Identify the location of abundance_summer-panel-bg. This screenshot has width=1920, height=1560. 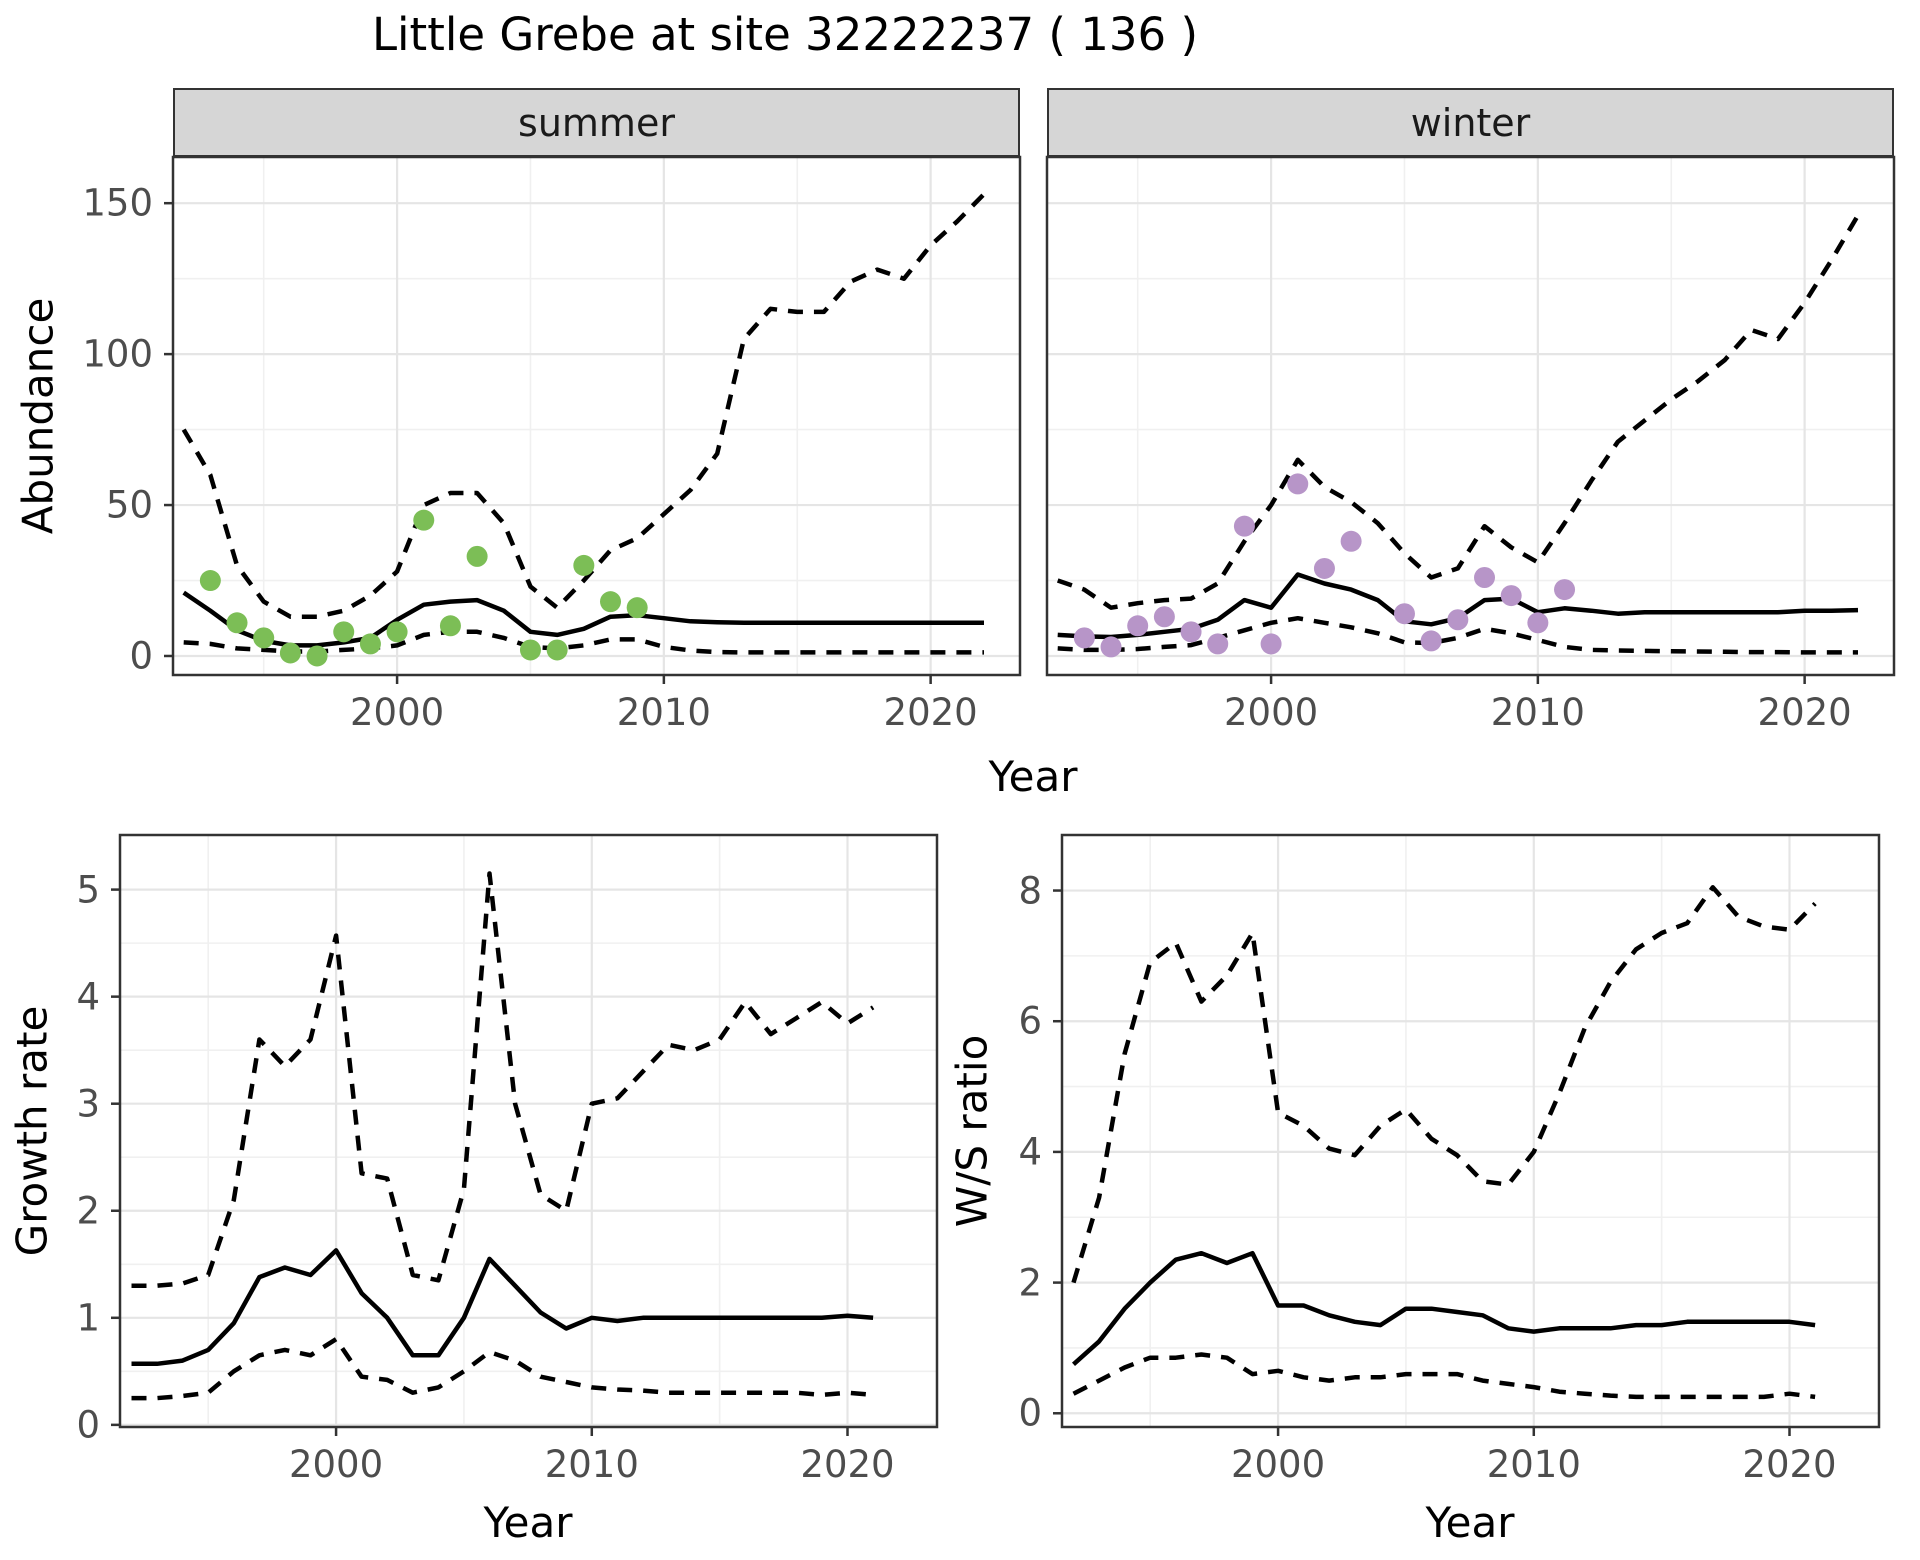
(596, 416).